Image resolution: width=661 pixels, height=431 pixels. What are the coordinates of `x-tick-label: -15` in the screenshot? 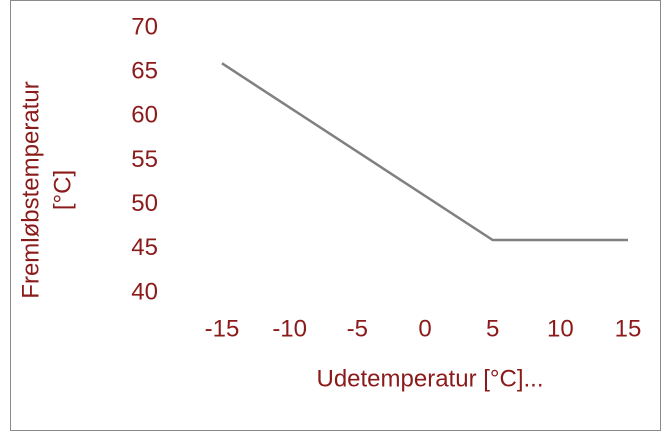 It's located at (222, 328).